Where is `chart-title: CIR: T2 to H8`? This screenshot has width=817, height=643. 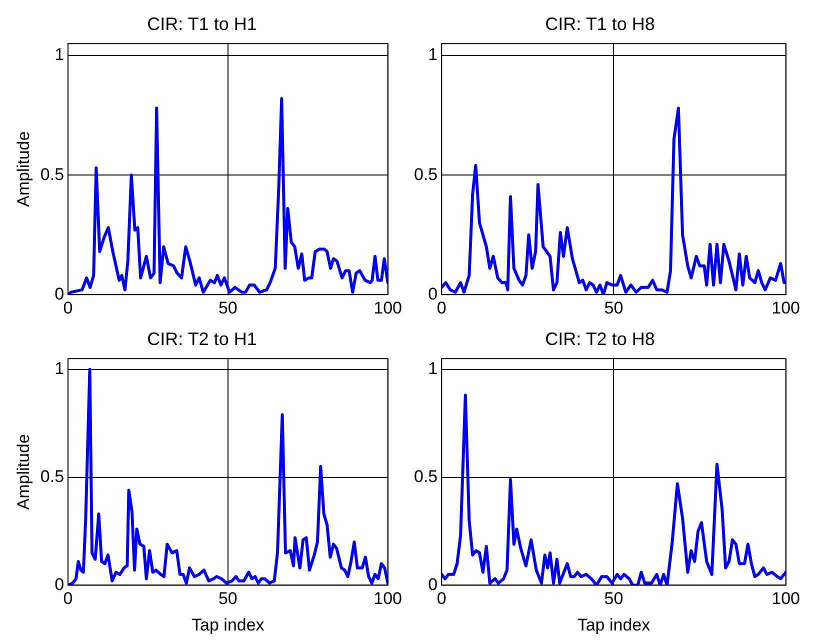
chart-title: CIR: T2 to H8 is located at coordinates (600, 338).